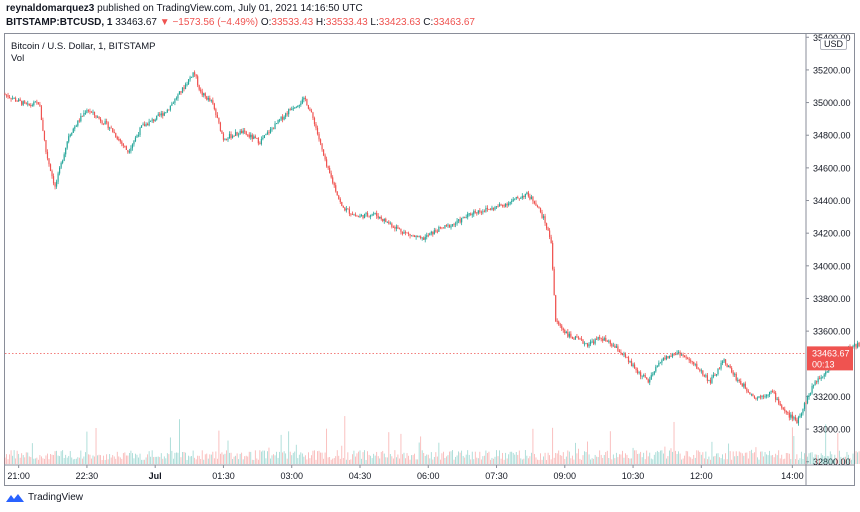 The image size is (860, 512). I want to click on y-tick-label: 33600.00, so click(832, 332).